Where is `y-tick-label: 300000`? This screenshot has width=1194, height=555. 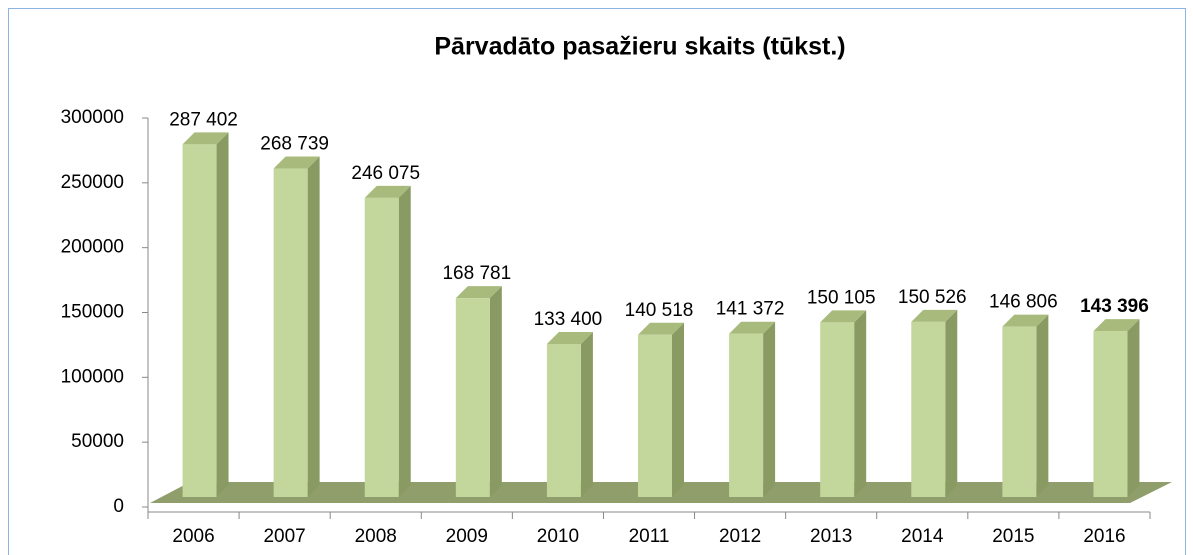
y-tick-label: 300000 is located at coordinates (92, 117).